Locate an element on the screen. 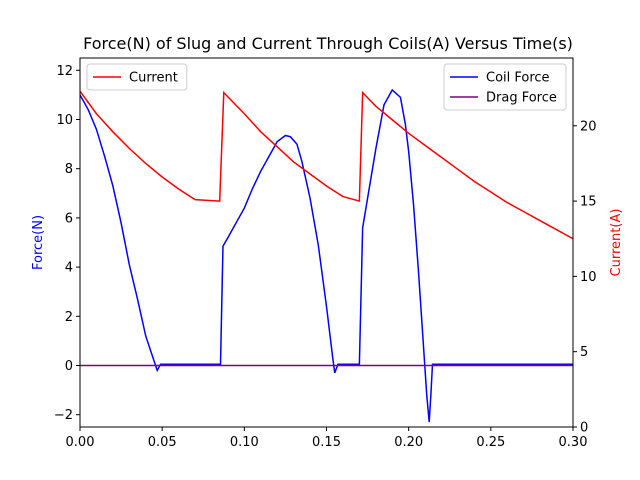 This screenshot has height=480, width=640. x-axis: 0.00 0.05 0.10 0.15 0.20 0.25 0.30 is located at coordinates (327, 438).